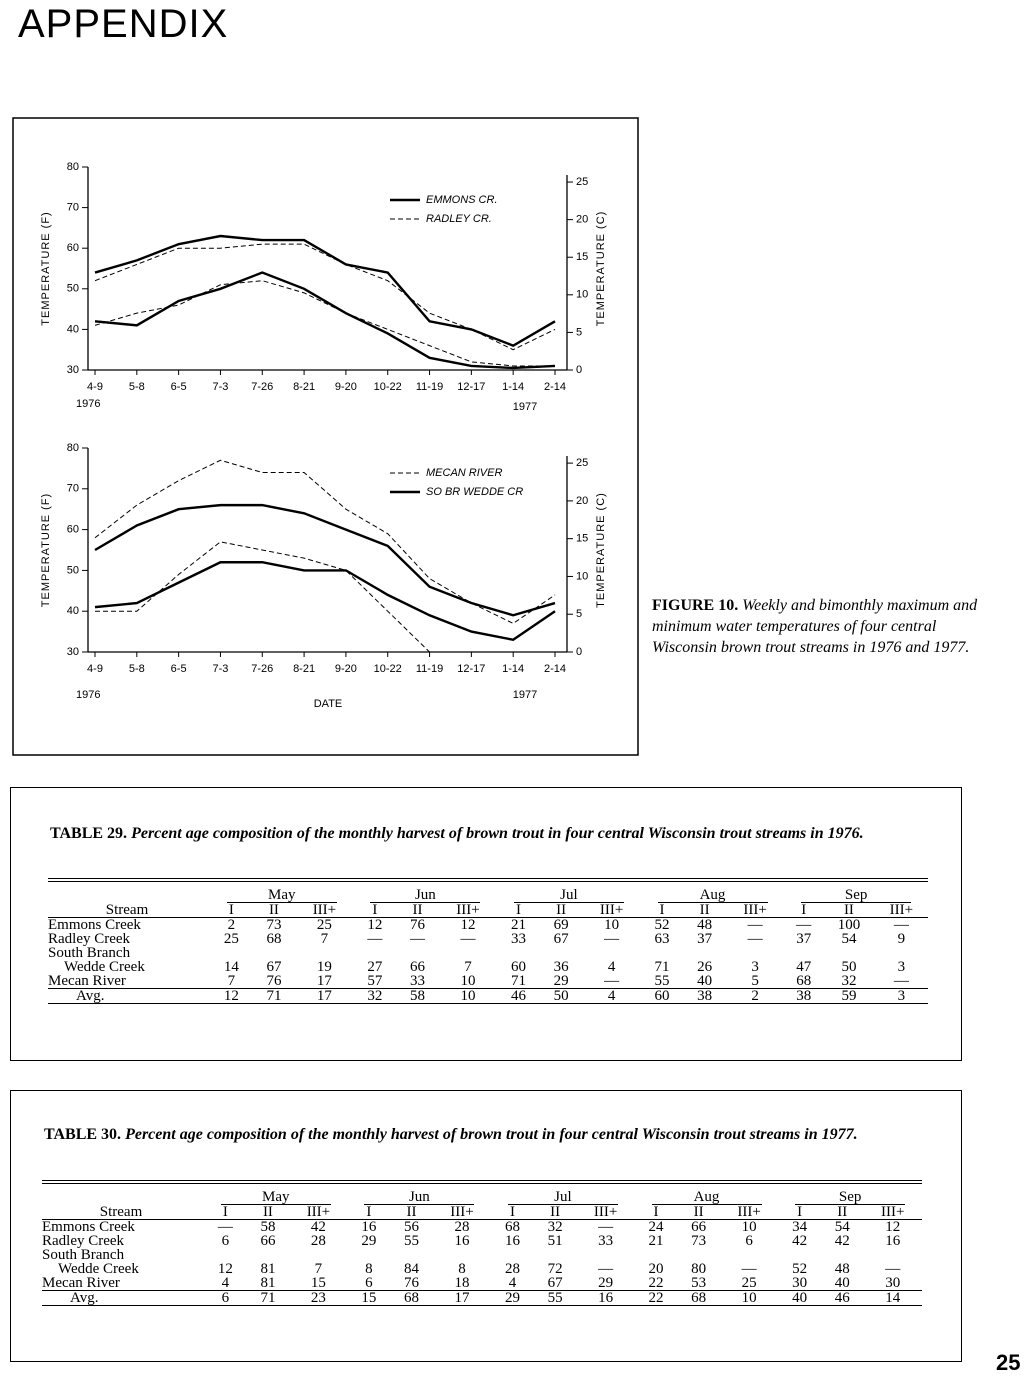 This screenshot has width=1025, height=1380. What do you see at coordinates (304, 387) in the screenshot?
I see `x-tick-label: 8-21` at bounding box center [304, 387].